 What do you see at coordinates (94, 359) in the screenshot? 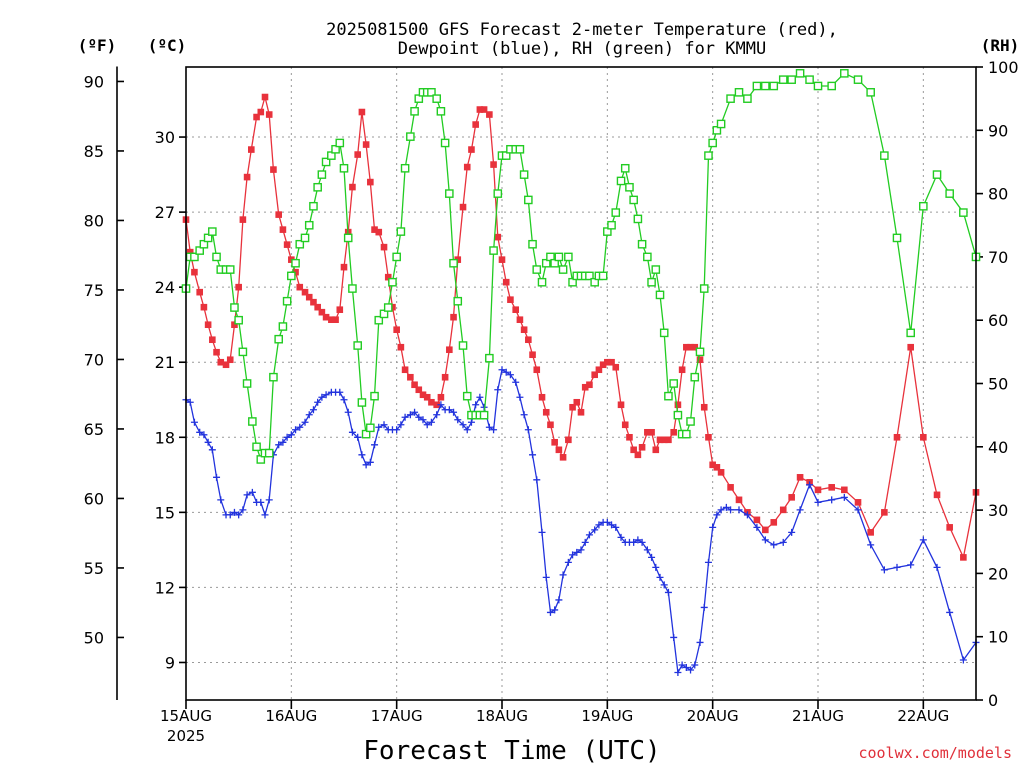
I see `fahrenheit-tick-label: 70` at bounding box center [94, 359].